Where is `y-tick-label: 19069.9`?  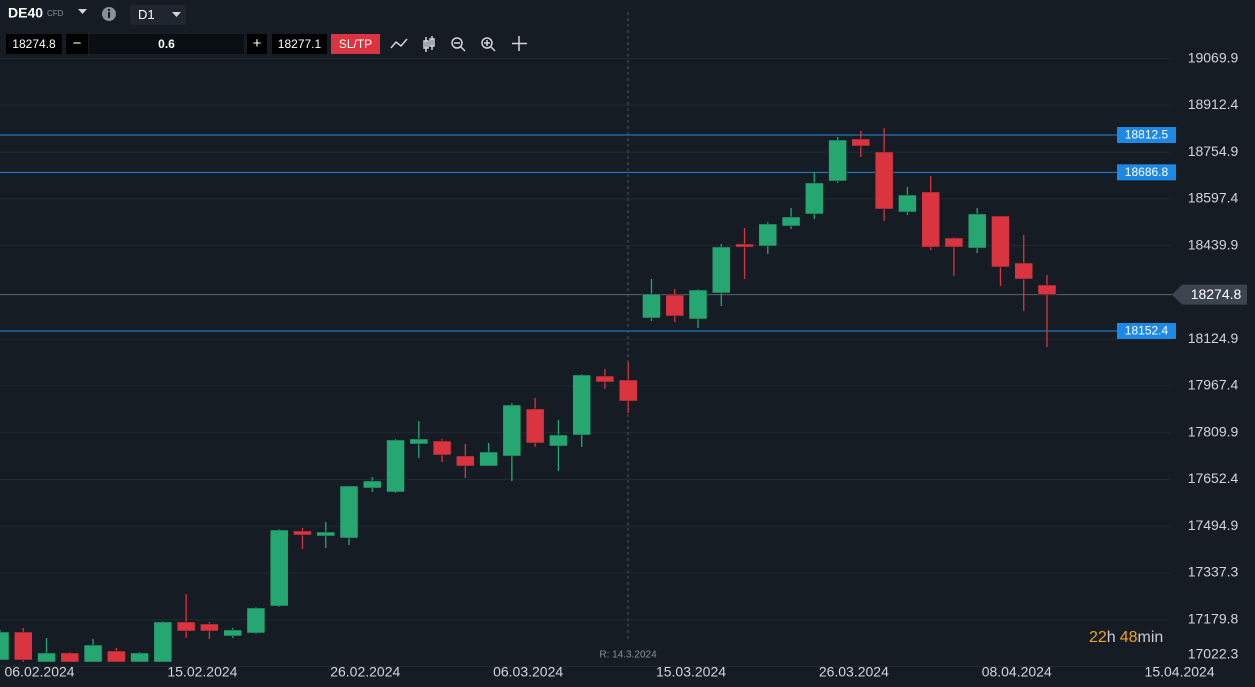
y-tick-label: 19069.9 is located at coordinates (1213, 57).